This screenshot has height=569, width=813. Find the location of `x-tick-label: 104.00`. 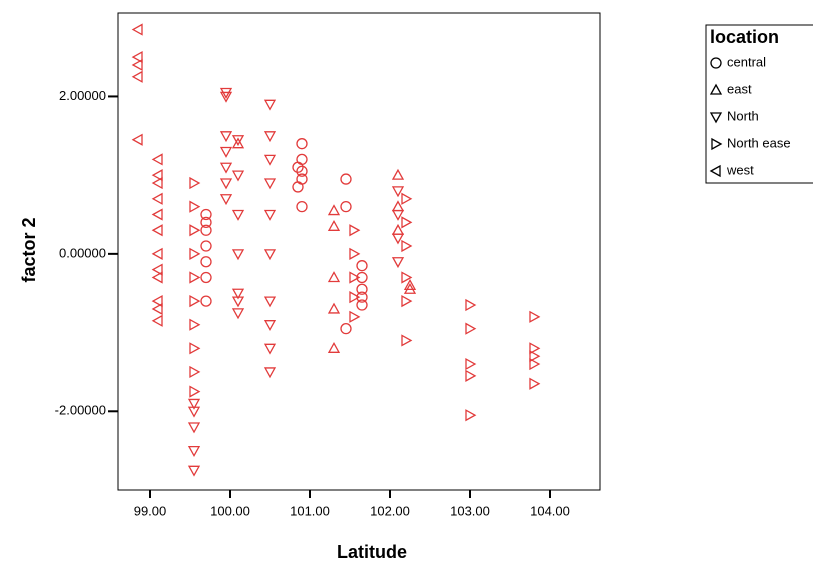

x-tick-label: 104.00 is located at coordinates (550, 510).